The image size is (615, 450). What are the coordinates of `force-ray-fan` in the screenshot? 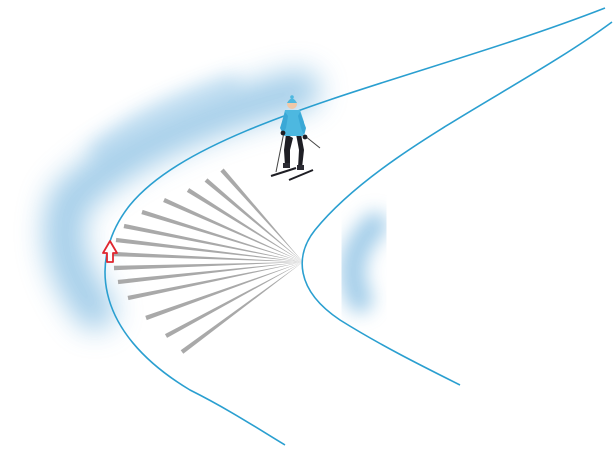 It's located at (207, 261).